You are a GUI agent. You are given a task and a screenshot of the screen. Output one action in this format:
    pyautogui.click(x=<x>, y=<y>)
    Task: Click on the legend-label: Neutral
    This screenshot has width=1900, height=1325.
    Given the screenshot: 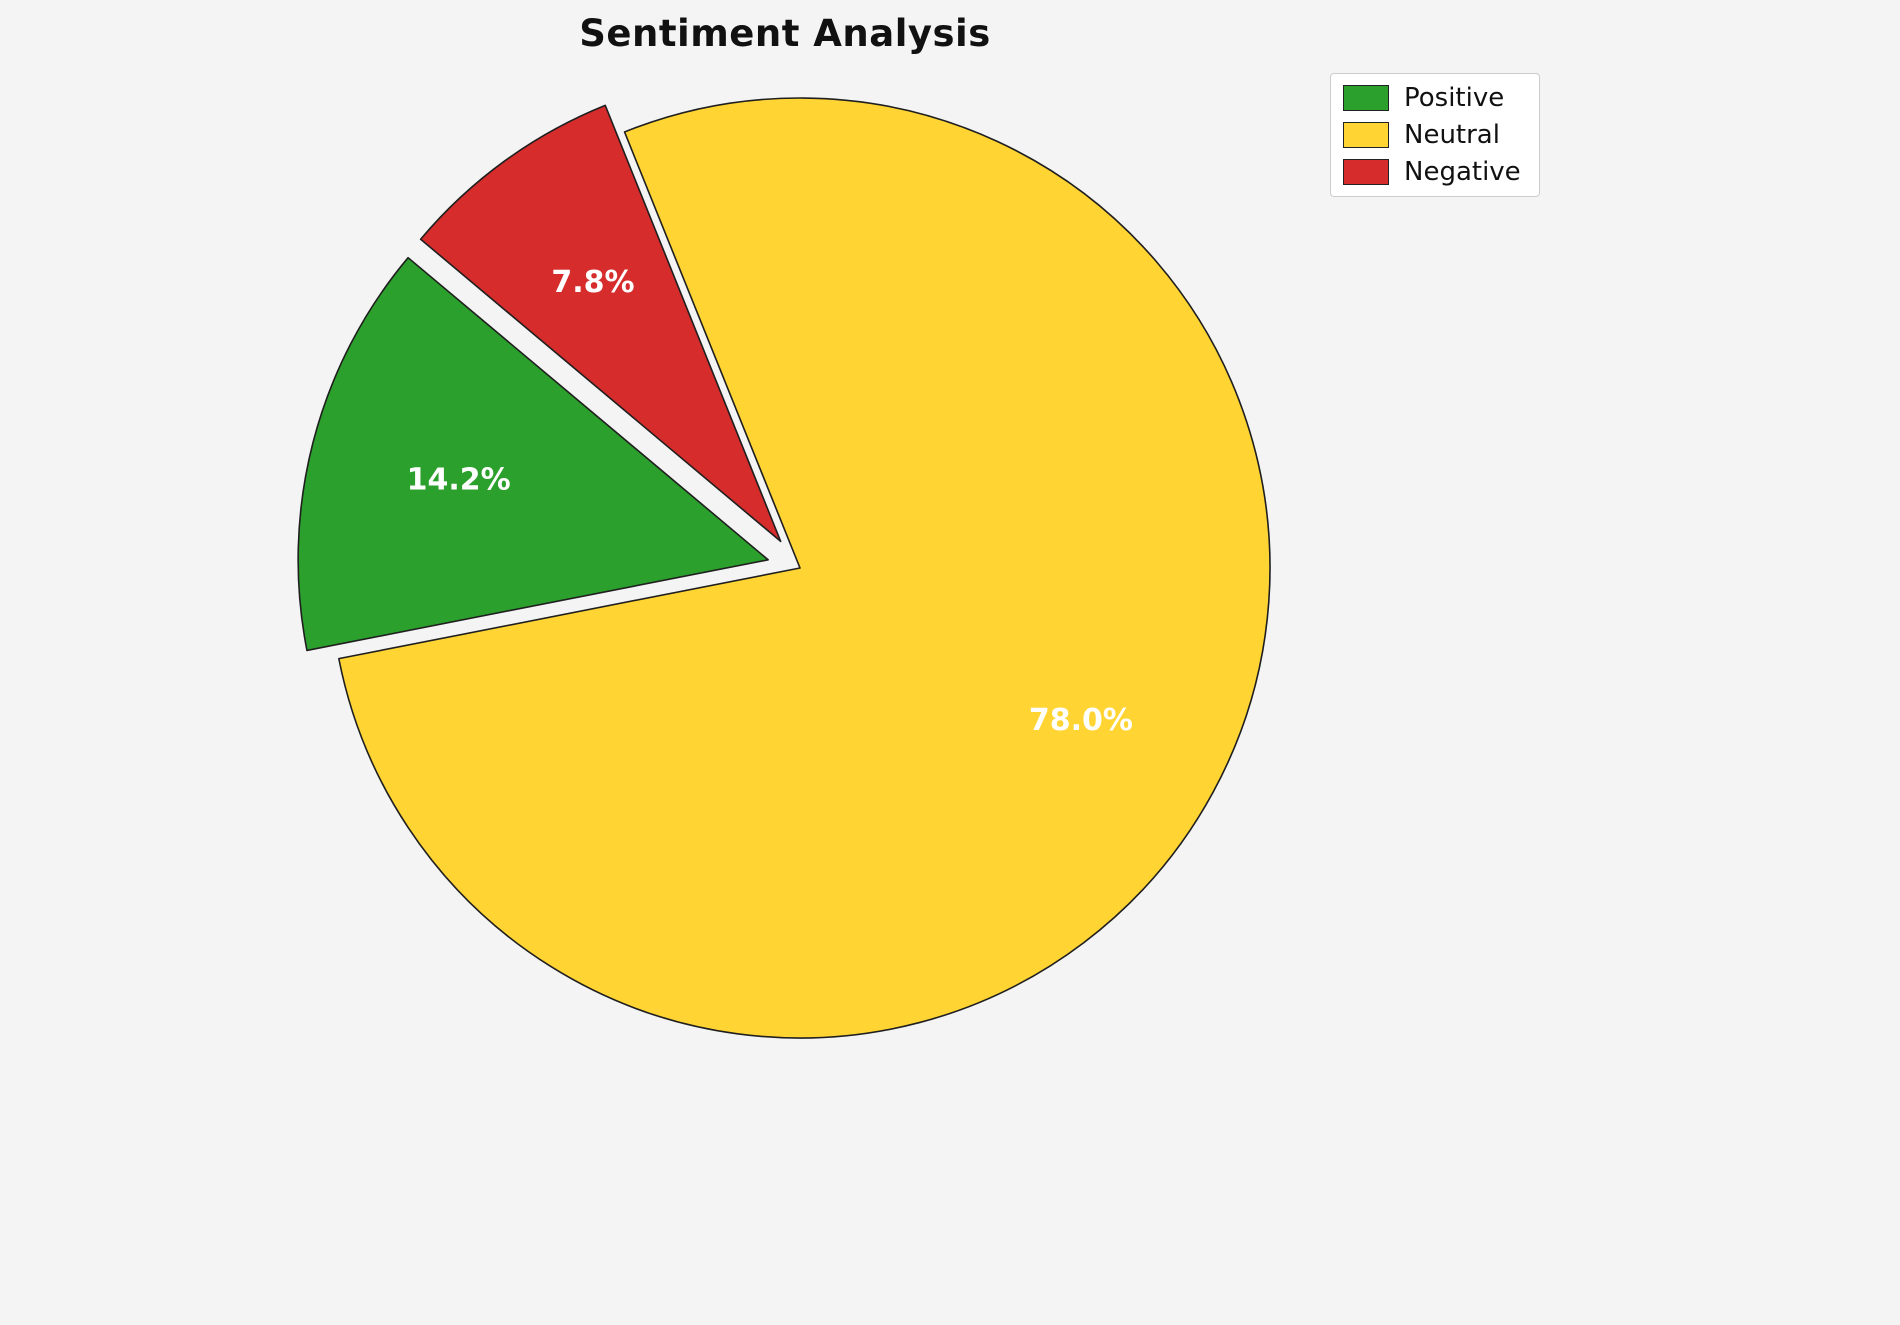 What is the action you would take?
    pyautogui.click(x=1452, y=135)
    